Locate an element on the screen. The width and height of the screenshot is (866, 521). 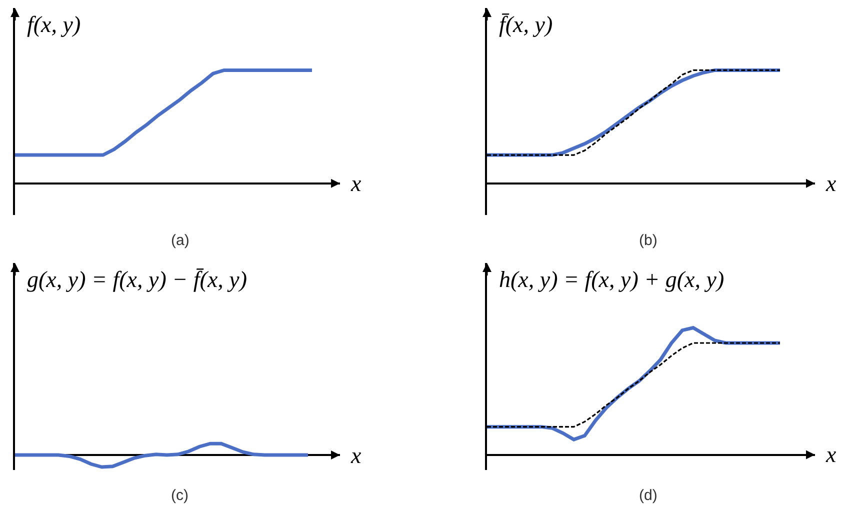
chart-title: h(x, y) = f(x, y) + g(x, y) is located at coordinates (611, 279).